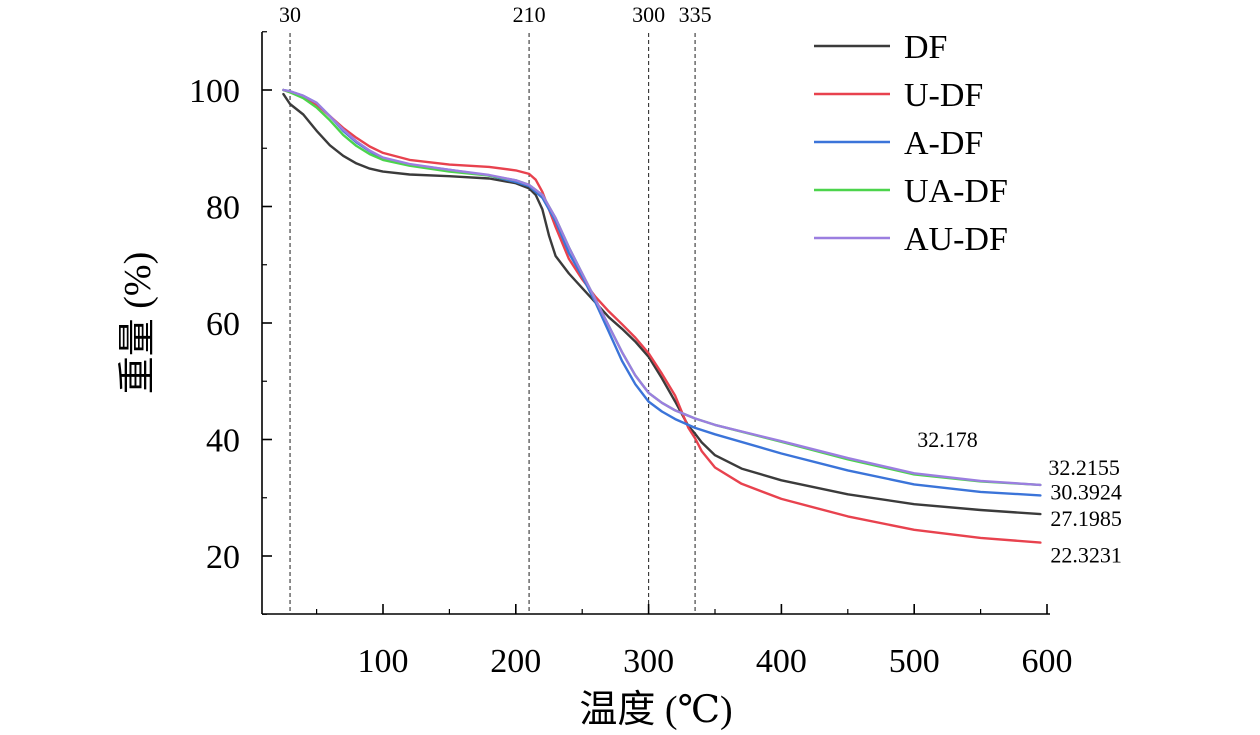 The width and height of the screenshot is (1260, 735). I want to click on y-tick-label: 40, so click(223, 441).